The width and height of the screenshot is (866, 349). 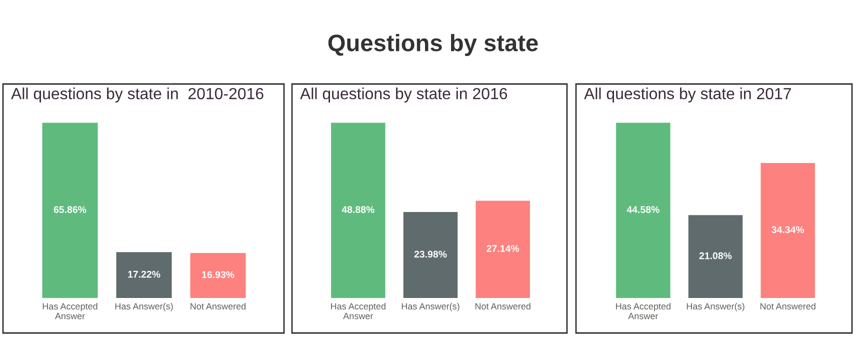 I want to click on chart-title: All questions by state in 2017, so click(x=687, y=95).